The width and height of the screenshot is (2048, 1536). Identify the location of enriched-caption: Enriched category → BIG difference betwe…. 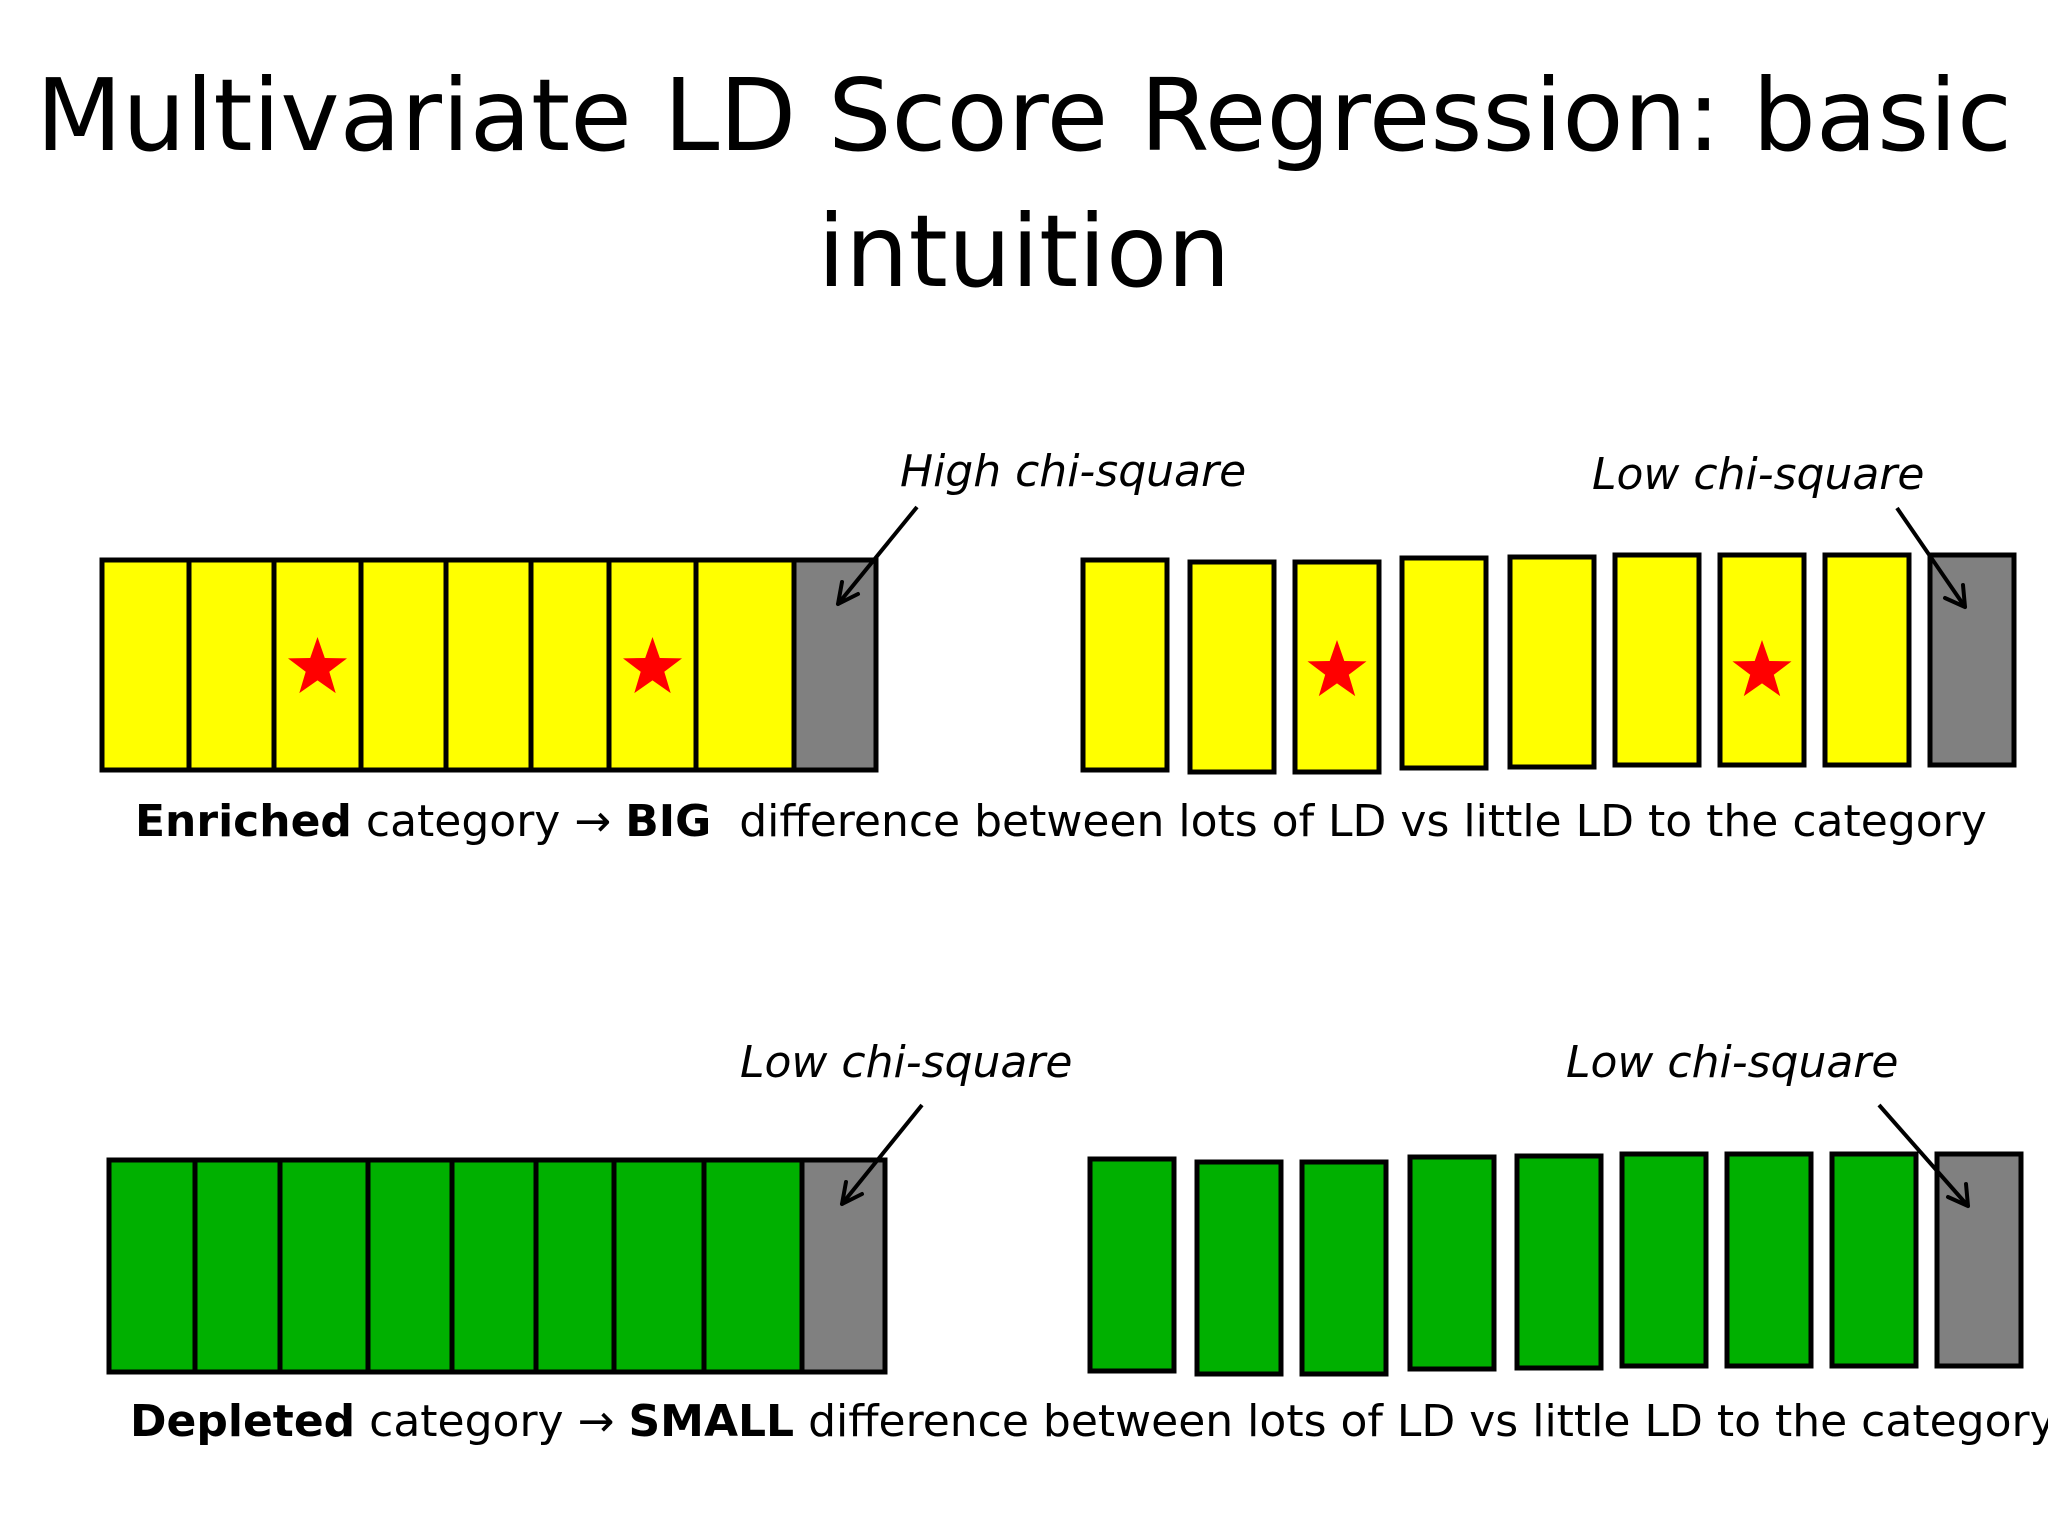
(1061, 822).